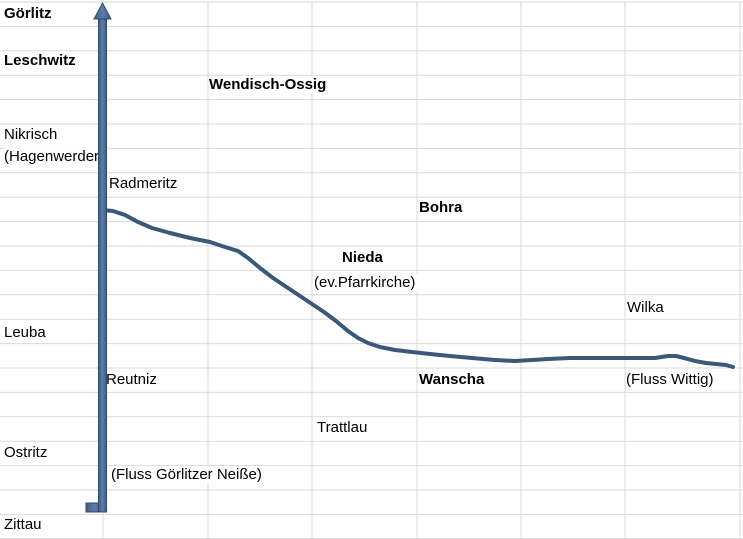 This screenshot has height=539, width=743. What do you see at coordinates (102, 264) in the screenshot?
I see `arrow-shaft` at bounding box center [102, 264].